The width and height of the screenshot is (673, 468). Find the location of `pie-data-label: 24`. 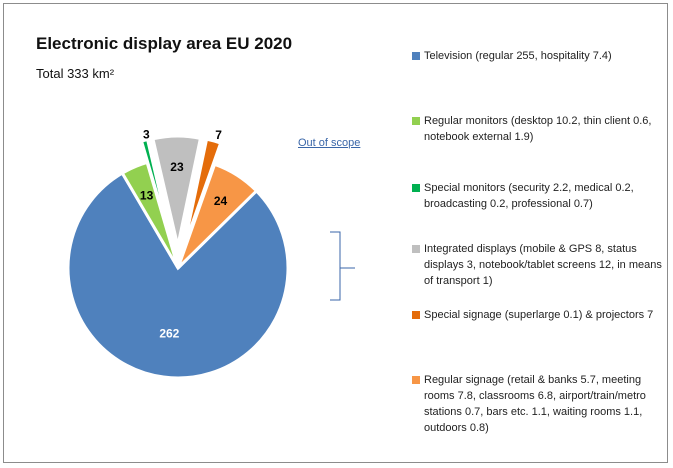

pie-data-label: 24 is located at coordinates (221, 201).